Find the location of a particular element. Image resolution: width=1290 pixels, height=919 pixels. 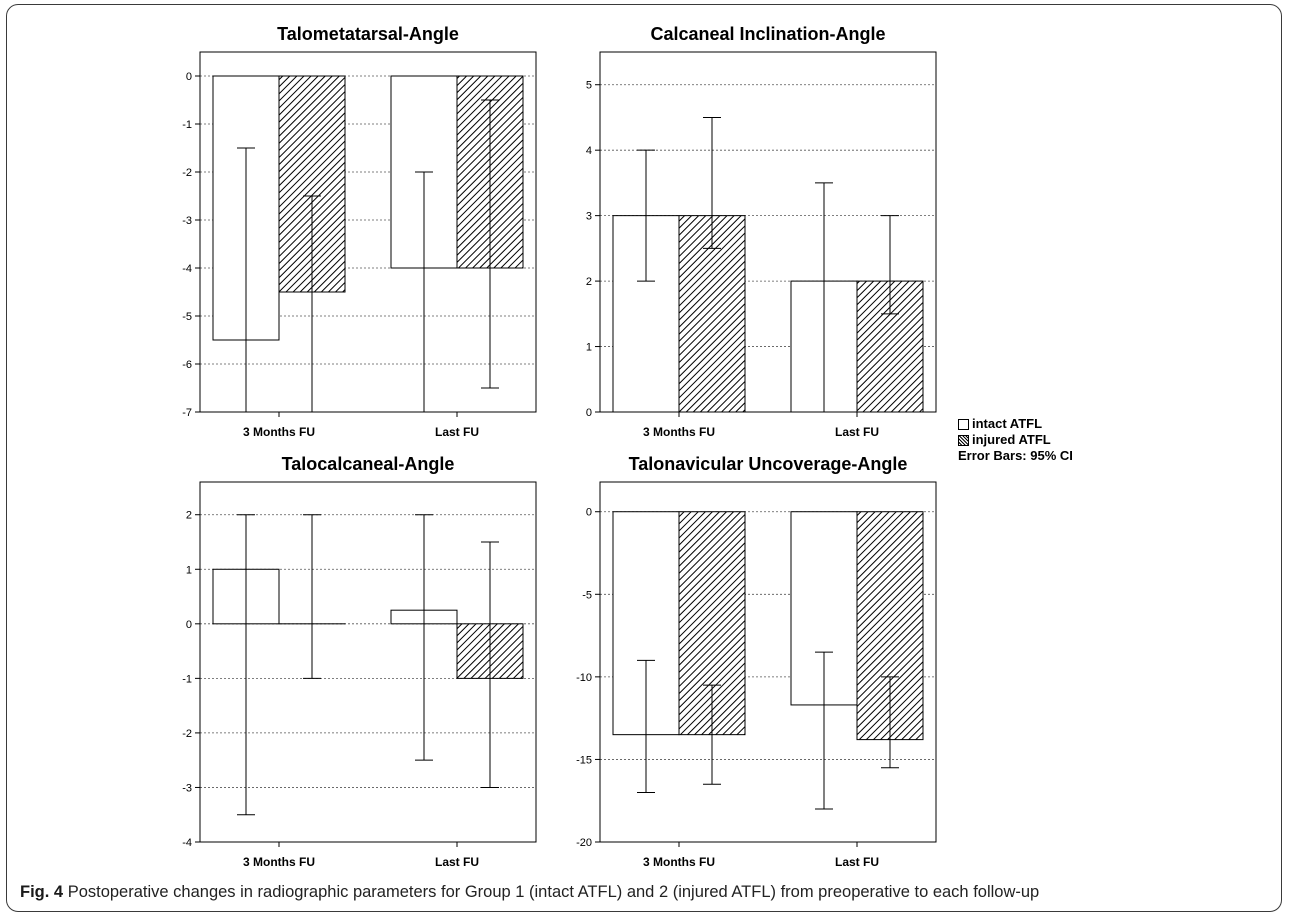

plot-layer: 0 1 2 3 4 5 is located at coordinates (761, 235).